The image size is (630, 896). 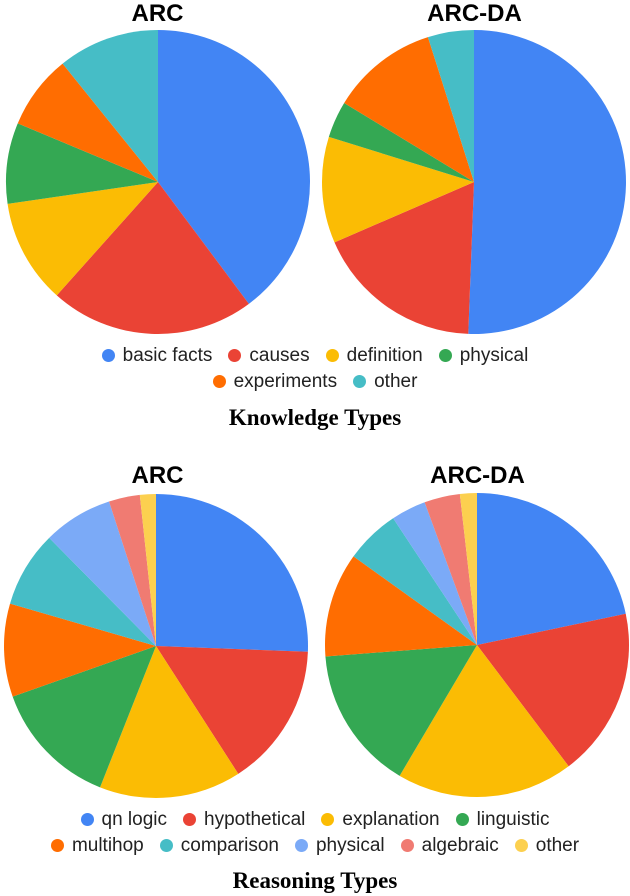 I want to click on legend-item-experiments: experiments, so click(x=275, y=382).